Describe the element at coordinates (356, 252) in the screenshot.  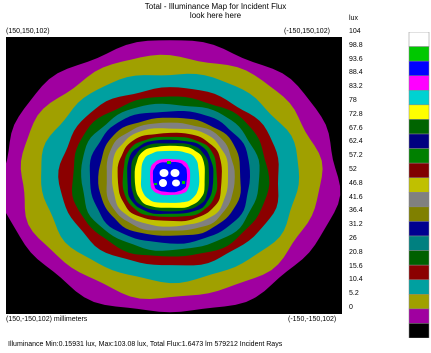
I see `colorbar-tick-label: 20.8` at that location.